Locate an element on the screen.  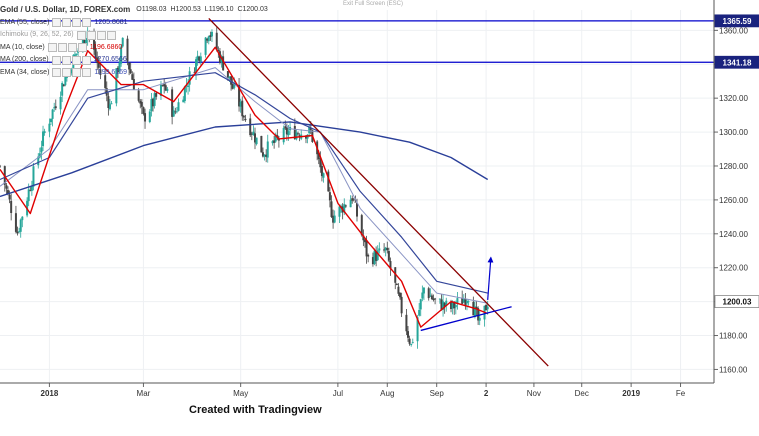
indicator-row-ichimoku: Ichimoku (9, 26, 52, 26) is located at coordinates (135, 35).